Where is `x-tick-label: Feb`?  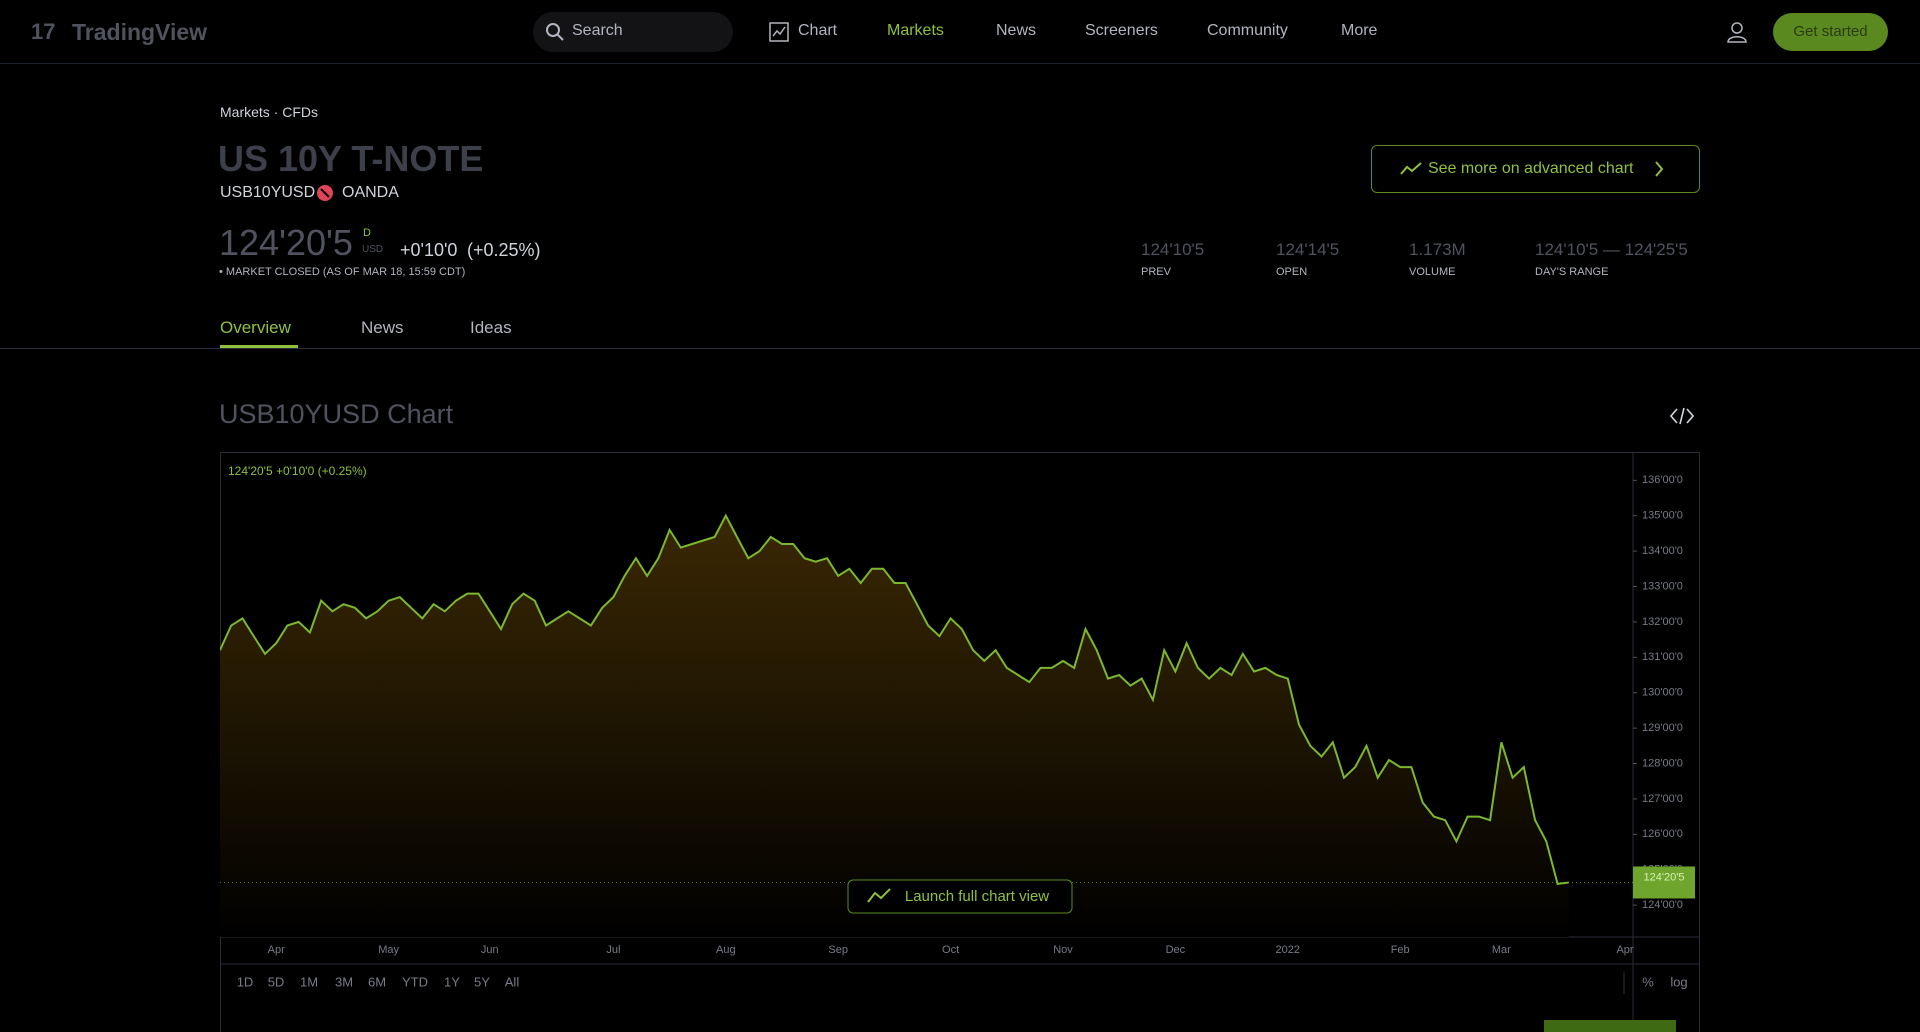
x-tick-label: Feb is located at coordinates (1400, 950).